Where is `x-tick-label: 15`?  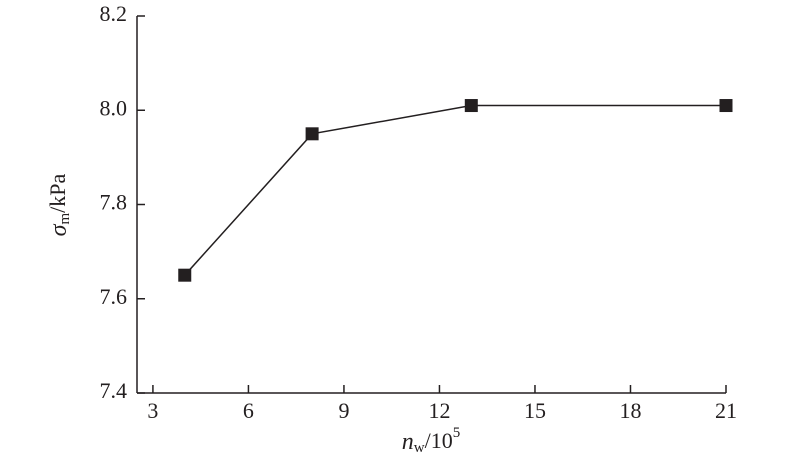
x-tick-label: 15 is located at coordinates (535, 410).